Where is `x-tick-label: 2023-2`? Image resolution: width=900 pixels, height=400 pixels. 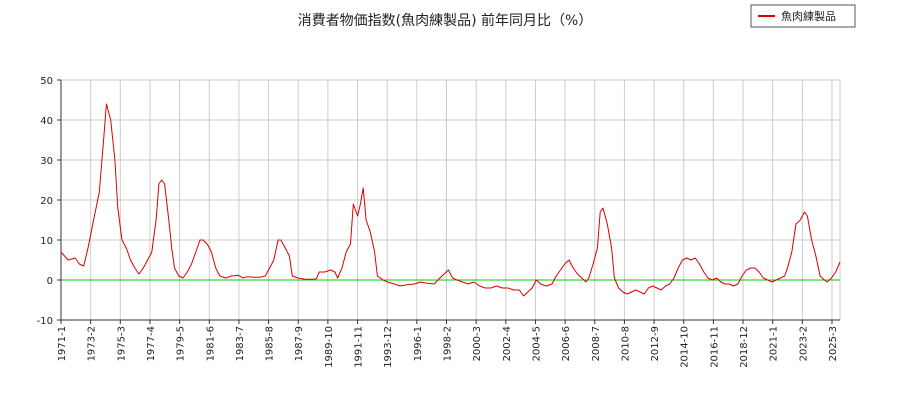
x-tick-label: 2023-2 is located at coordinates (803, 343).